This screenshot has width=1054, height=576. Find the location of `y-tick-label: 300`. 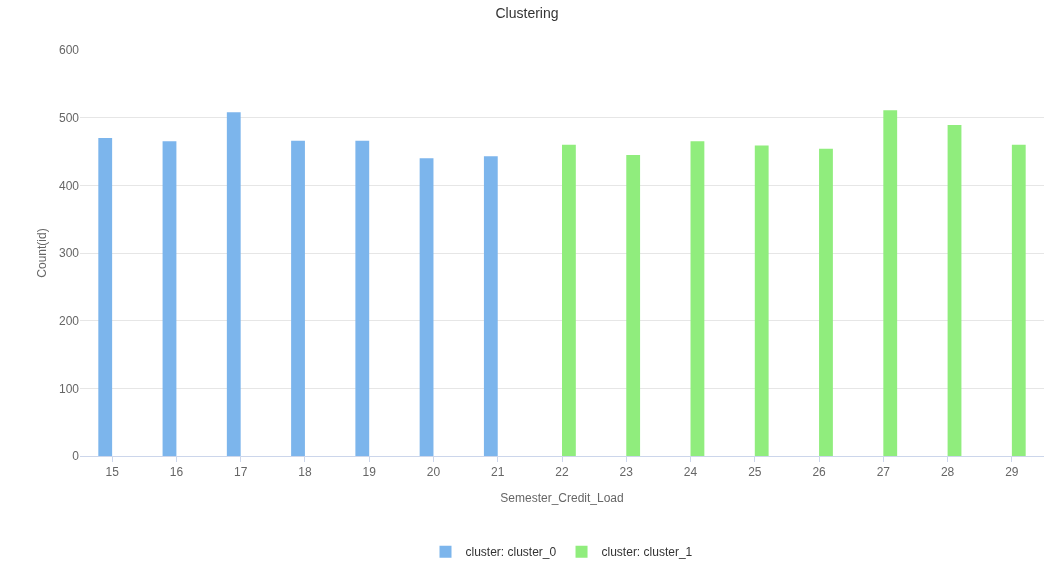

y-tick-label: 300 is located at coordinates (69, 253).